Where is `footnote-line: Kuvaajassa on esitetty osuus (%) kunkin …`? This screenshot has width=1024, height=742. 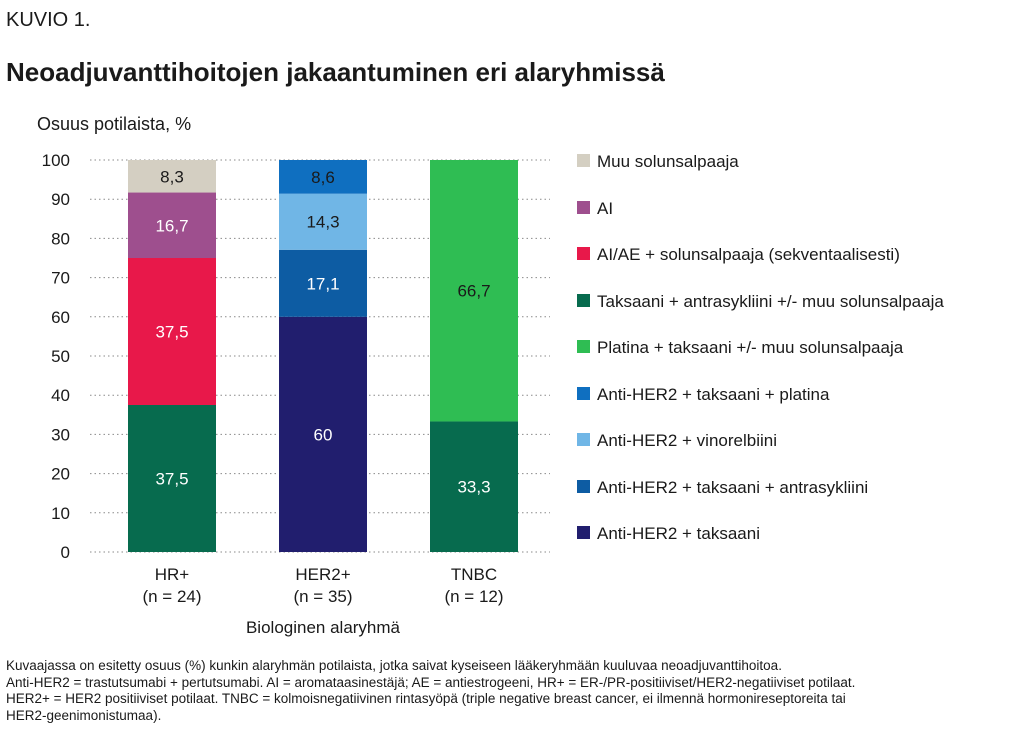 footnote-line: Kuvaajassa on esitetty osuus (%) kunkin … is located at coordinates (394, 665).